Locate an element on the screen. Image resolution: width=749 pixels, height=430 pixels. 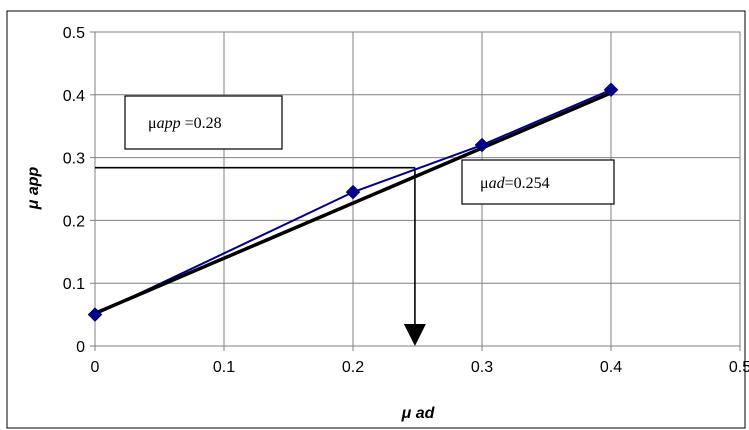
y-tick-label: 0.5 is located at coordinates (74, 33).